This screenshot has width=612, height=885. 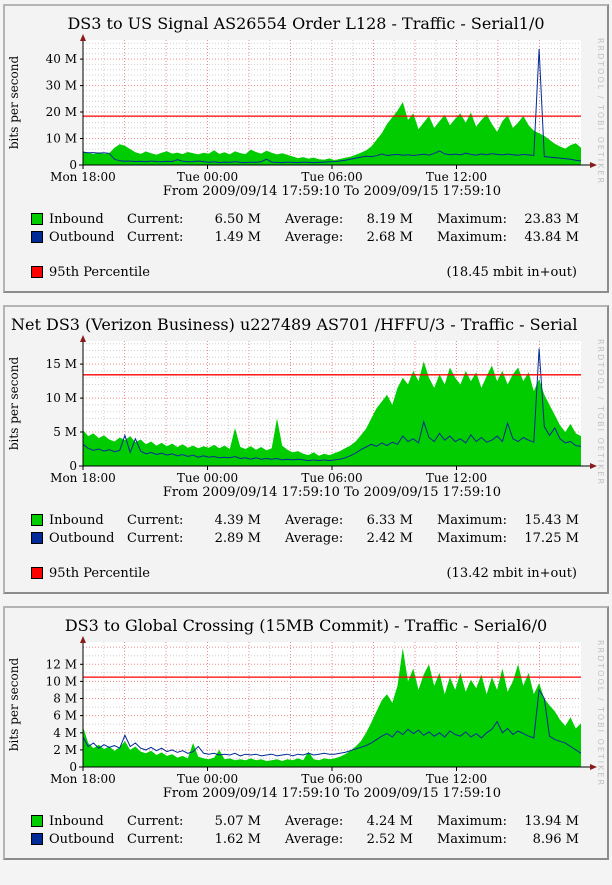 I want to click on maximum-value: 8.96 M, so click(x=555, y=839).